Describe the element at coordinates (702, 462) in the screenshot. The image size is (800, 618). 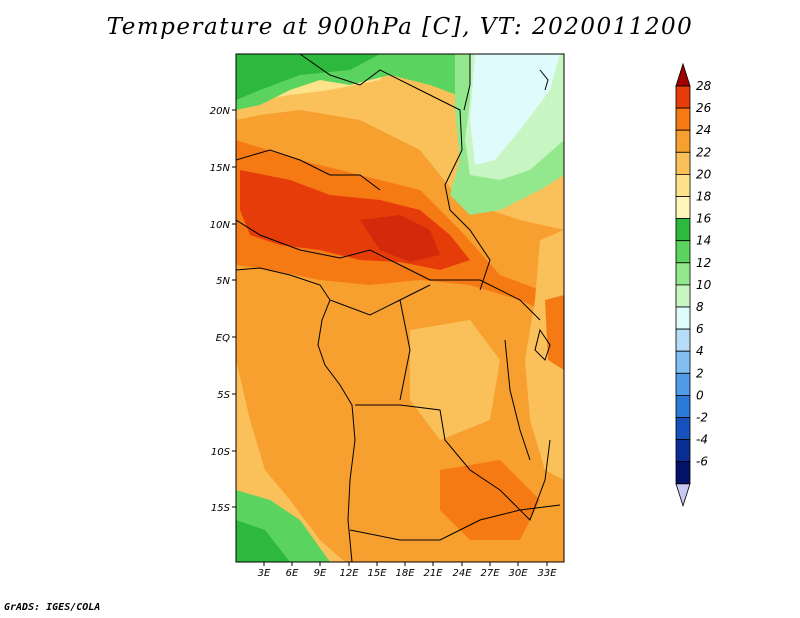
I see `colorbar-label: -6` at that location.